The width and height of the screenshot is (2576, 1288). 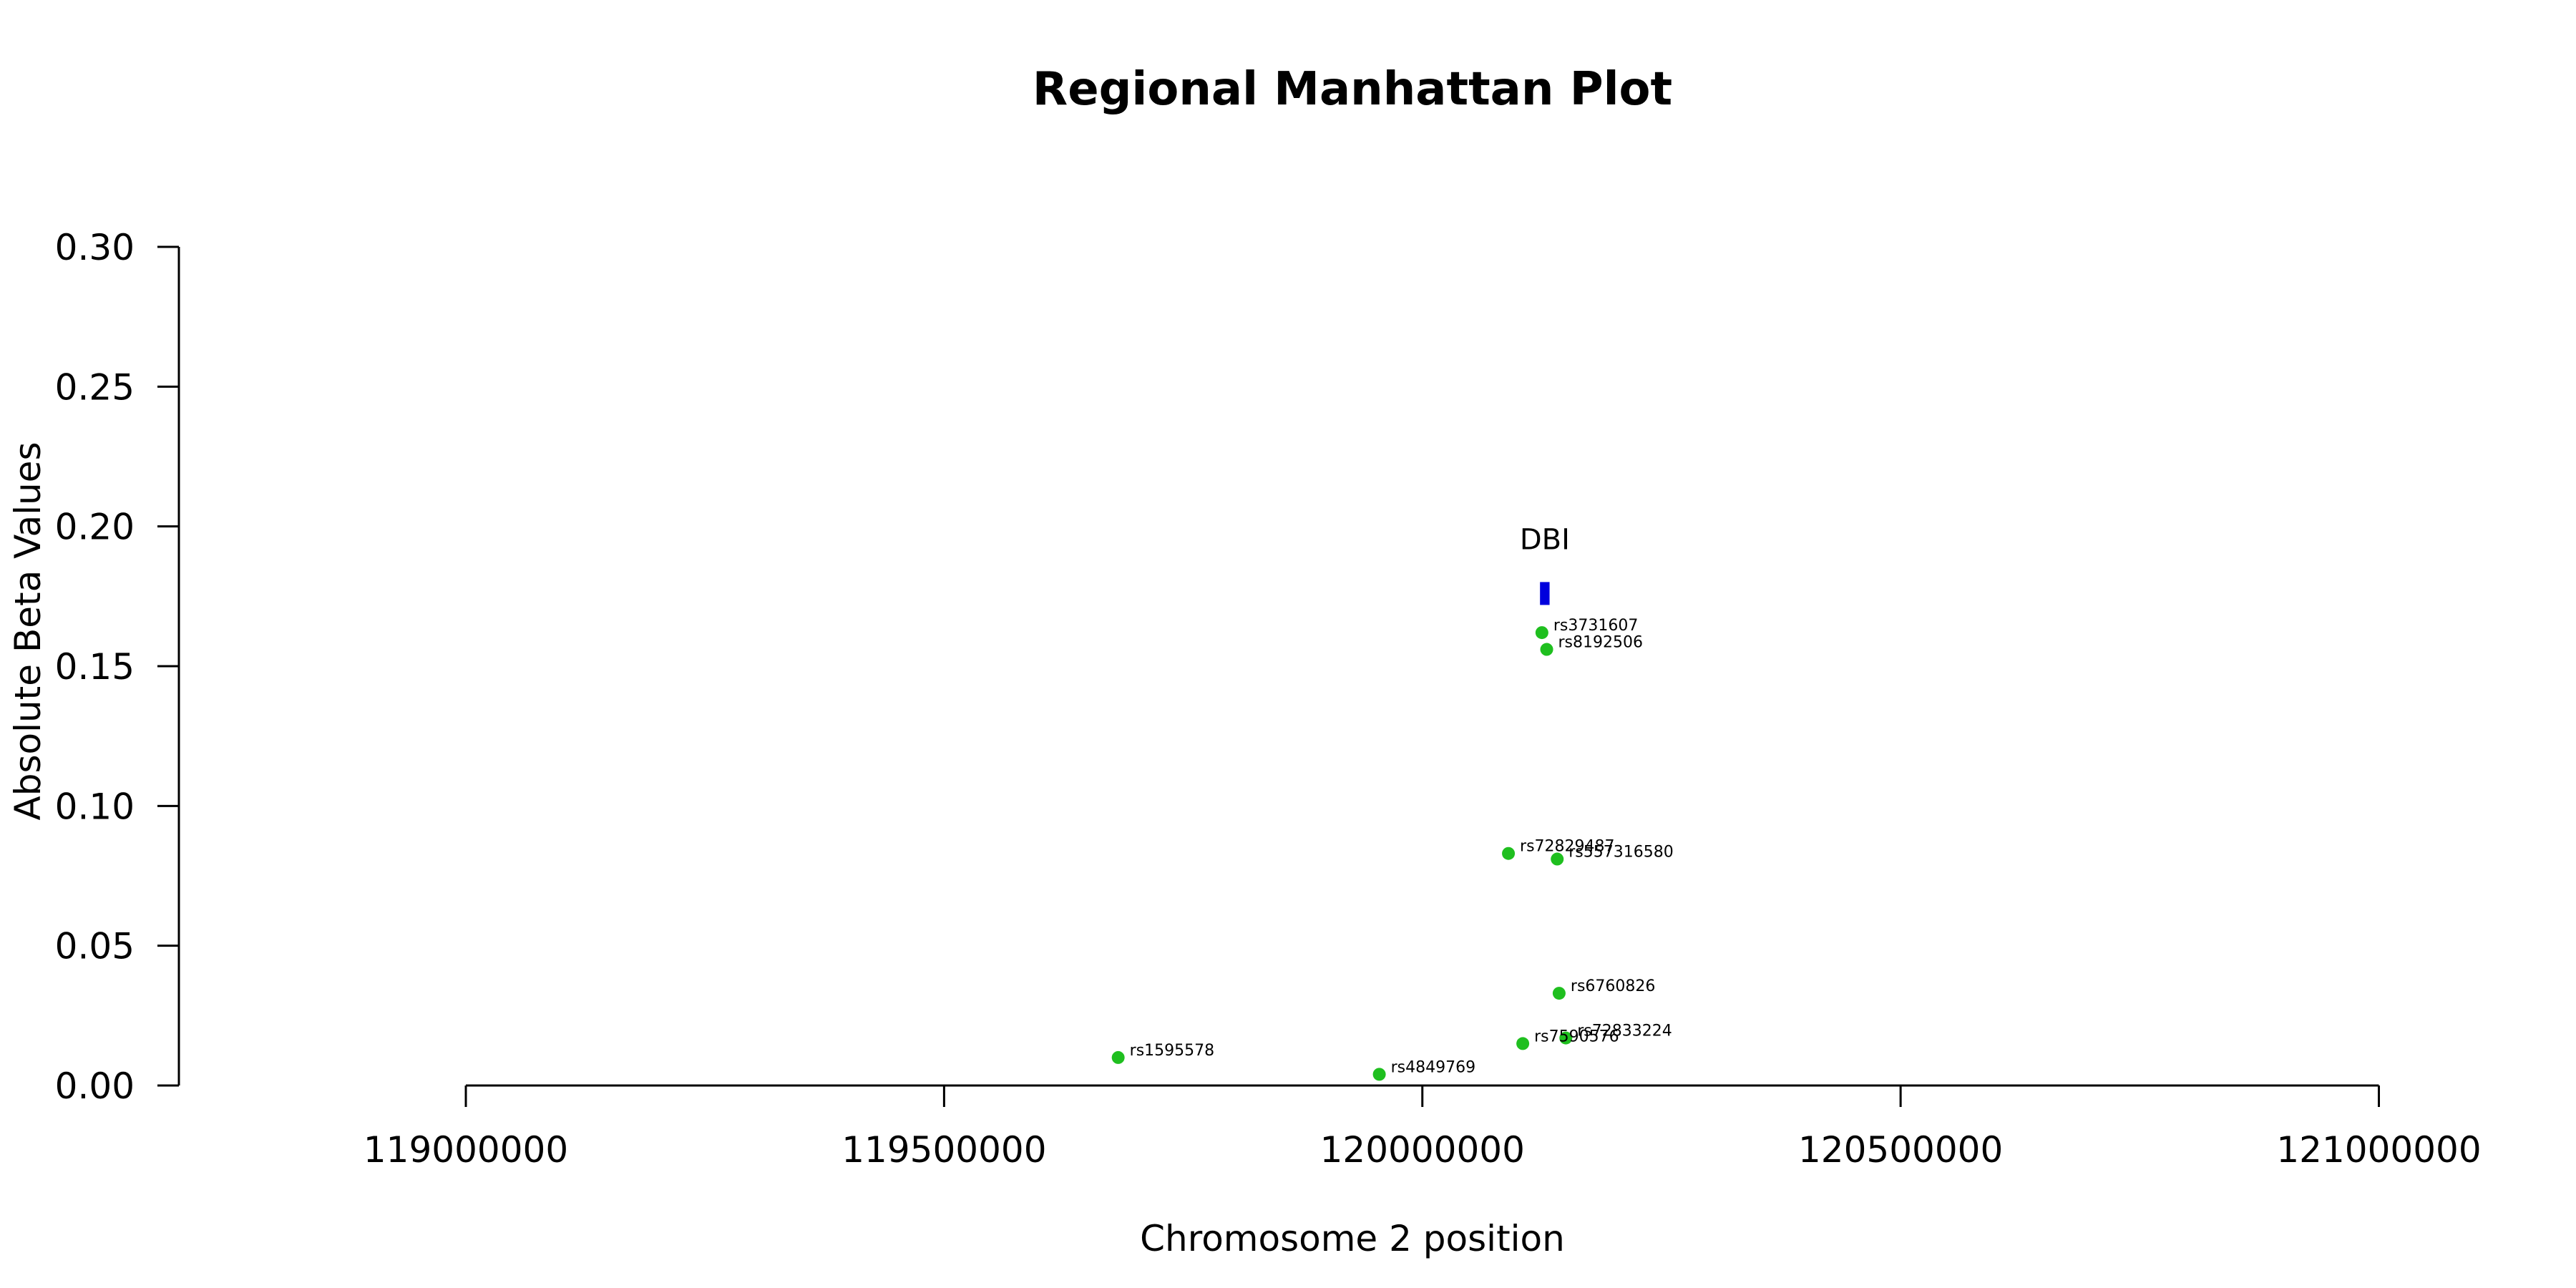 What do you see at coordinates (466, 1150) in the screenshot?
I see `x-tick-label: 119000000` at bounding box center [466, 1150].